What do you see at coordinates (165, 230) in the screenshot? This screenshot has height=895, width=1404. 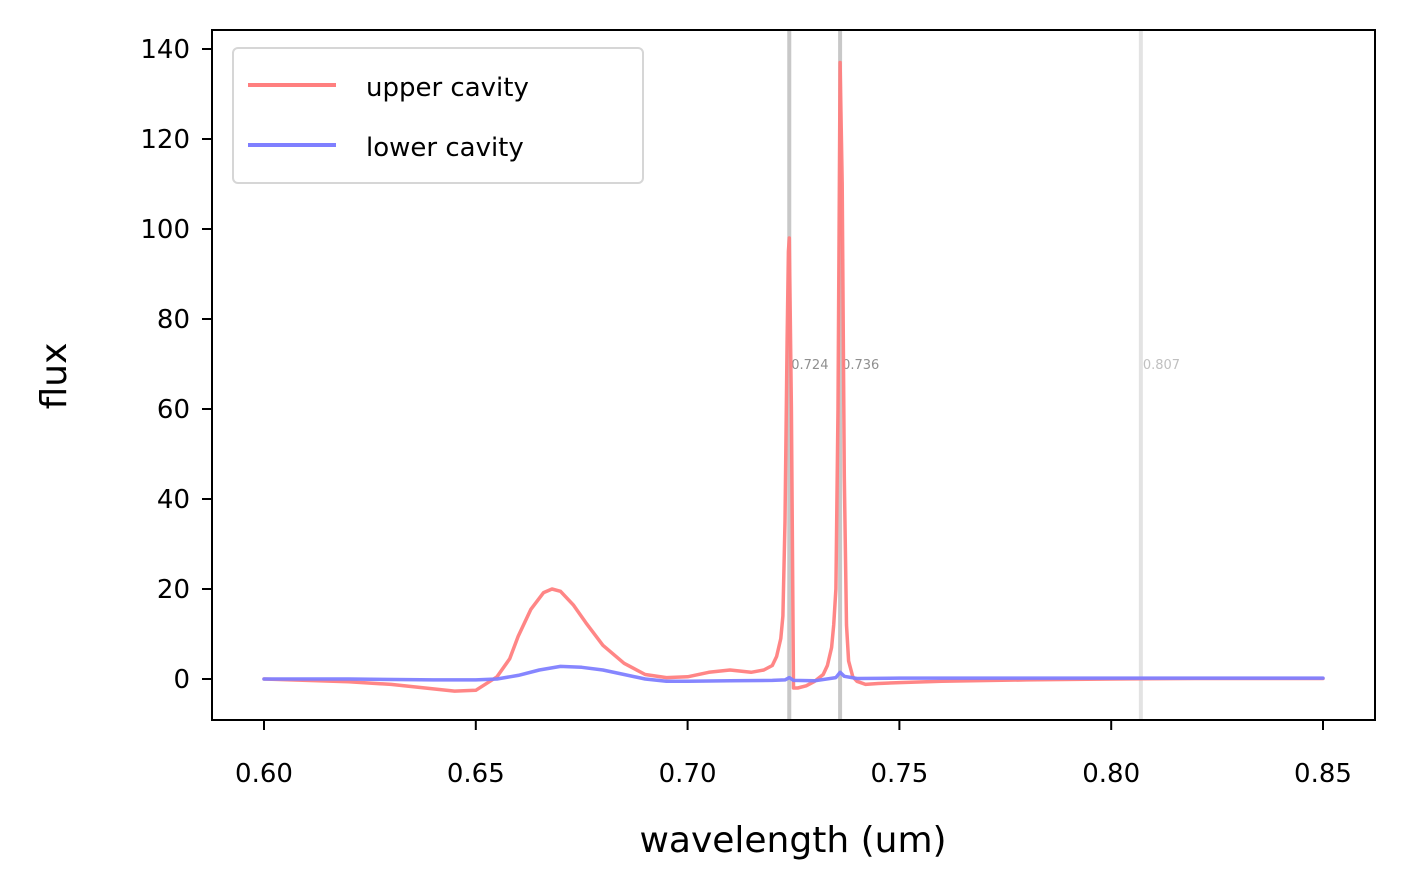 I see `y-tick-label: 100` at bounding box center [165, 230].